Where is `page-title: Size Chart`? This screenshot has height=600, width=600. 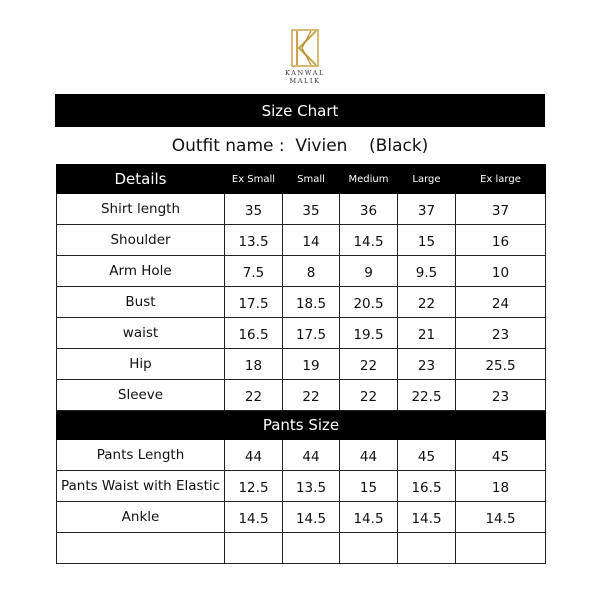 page-title: Size Chart is located at coordinates (300, 110).